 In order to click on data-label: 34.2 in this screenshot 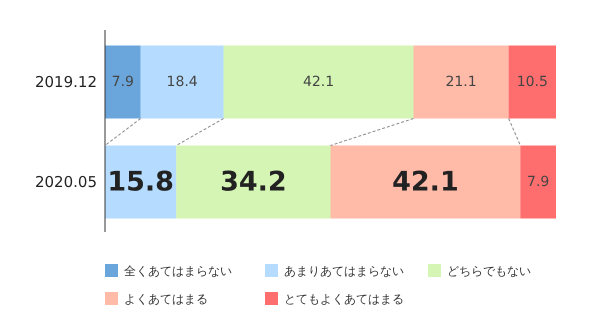, I will do `click(253, 182)`.